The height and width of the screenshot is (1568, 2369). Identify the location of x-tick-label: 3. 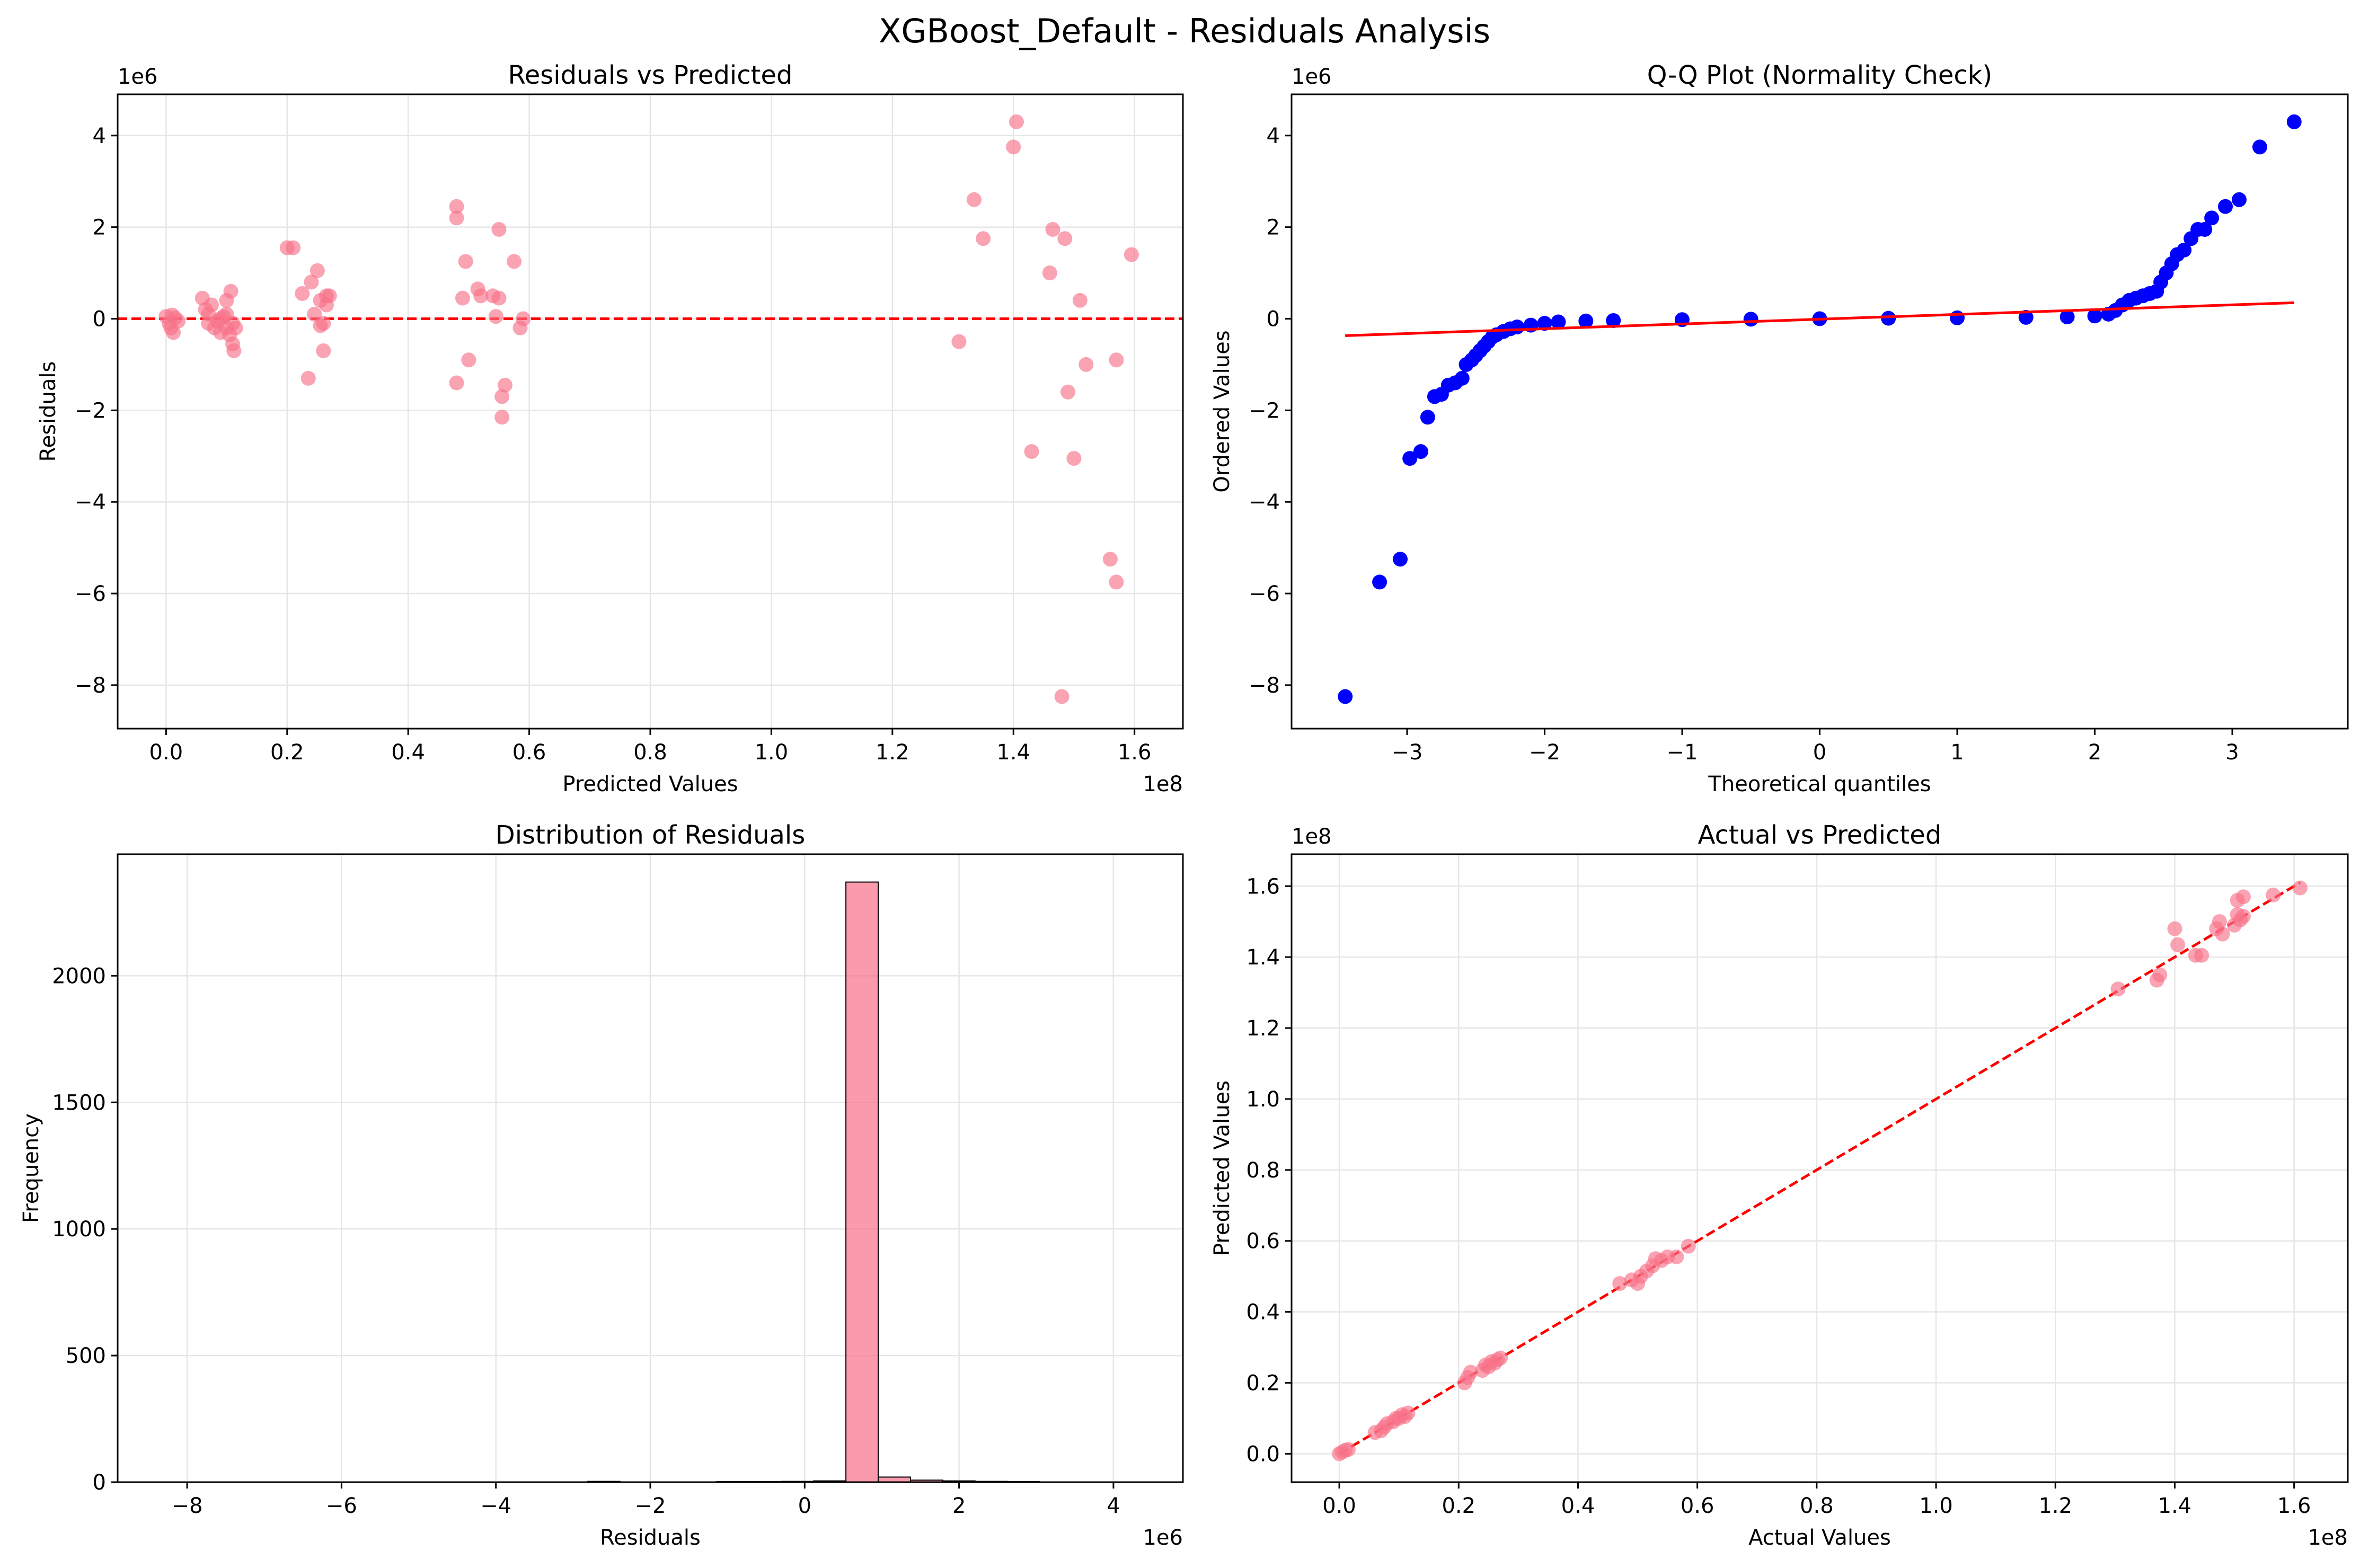
(2232, 752).